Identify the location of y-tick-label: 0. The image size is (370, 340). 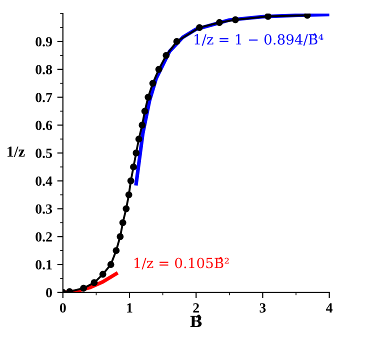
(49, 293).